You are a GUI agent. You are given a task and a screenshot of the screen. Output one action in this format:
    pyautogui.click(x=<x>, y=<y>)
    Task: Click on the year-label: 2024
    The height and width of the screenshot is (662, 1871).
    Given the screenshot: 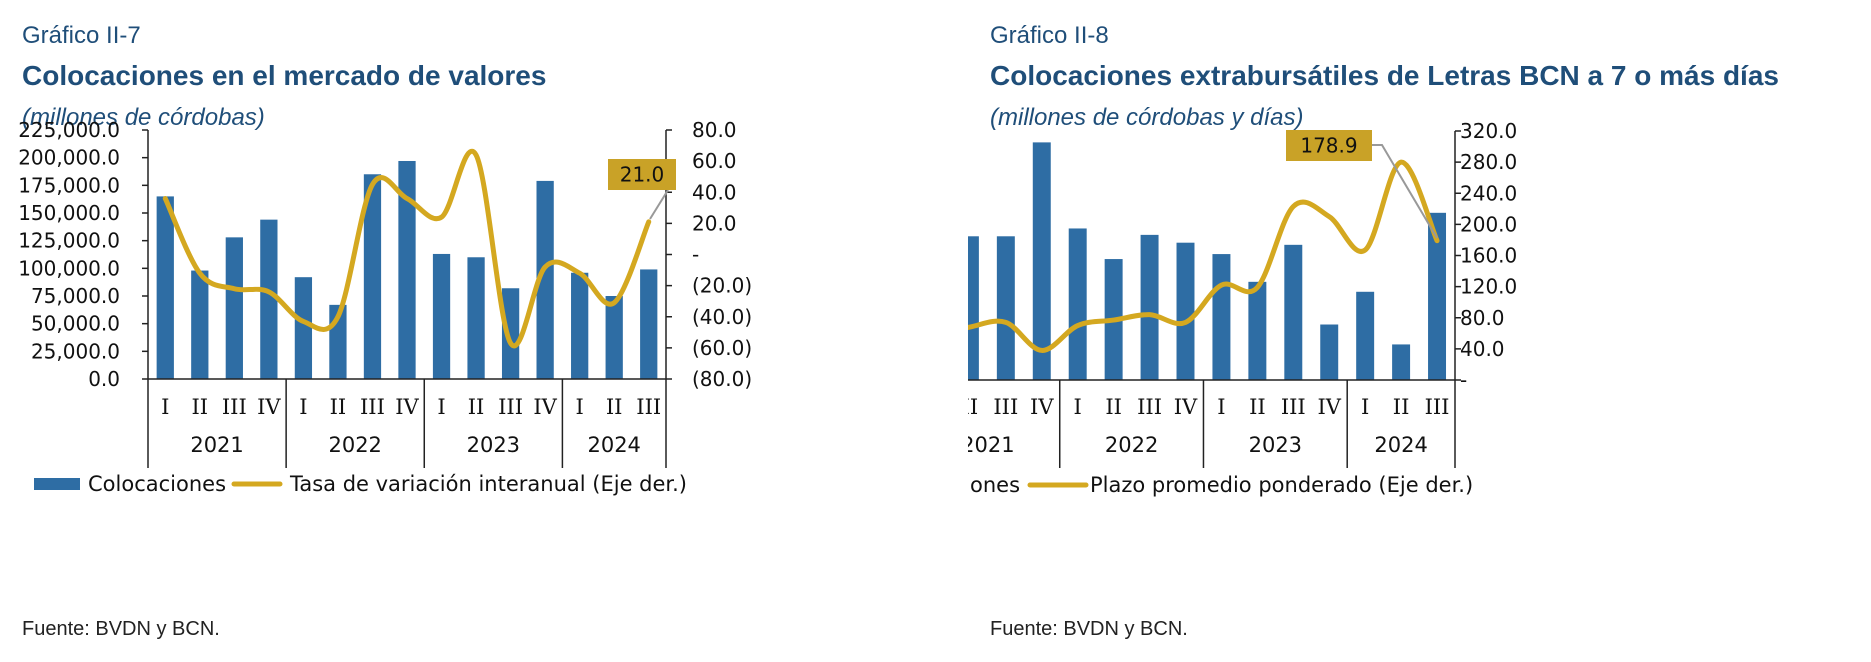 What is the action you would take?
    pyautogui.click(x=1400, y=445)
    